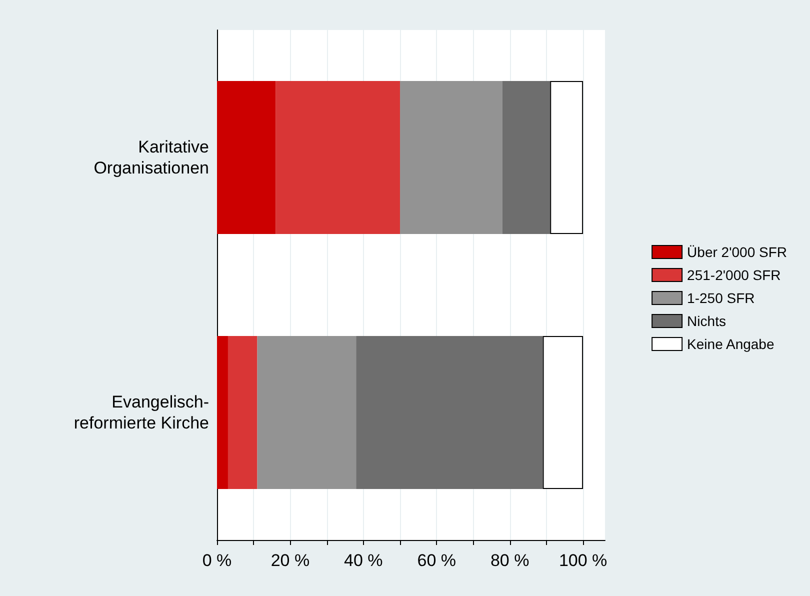 The image size is (810, 596). What do you see at coordinates (737, 252) in the screenshot?
I see `legend-label: Über 2'000 SFR` at bounding box center [737, 252].